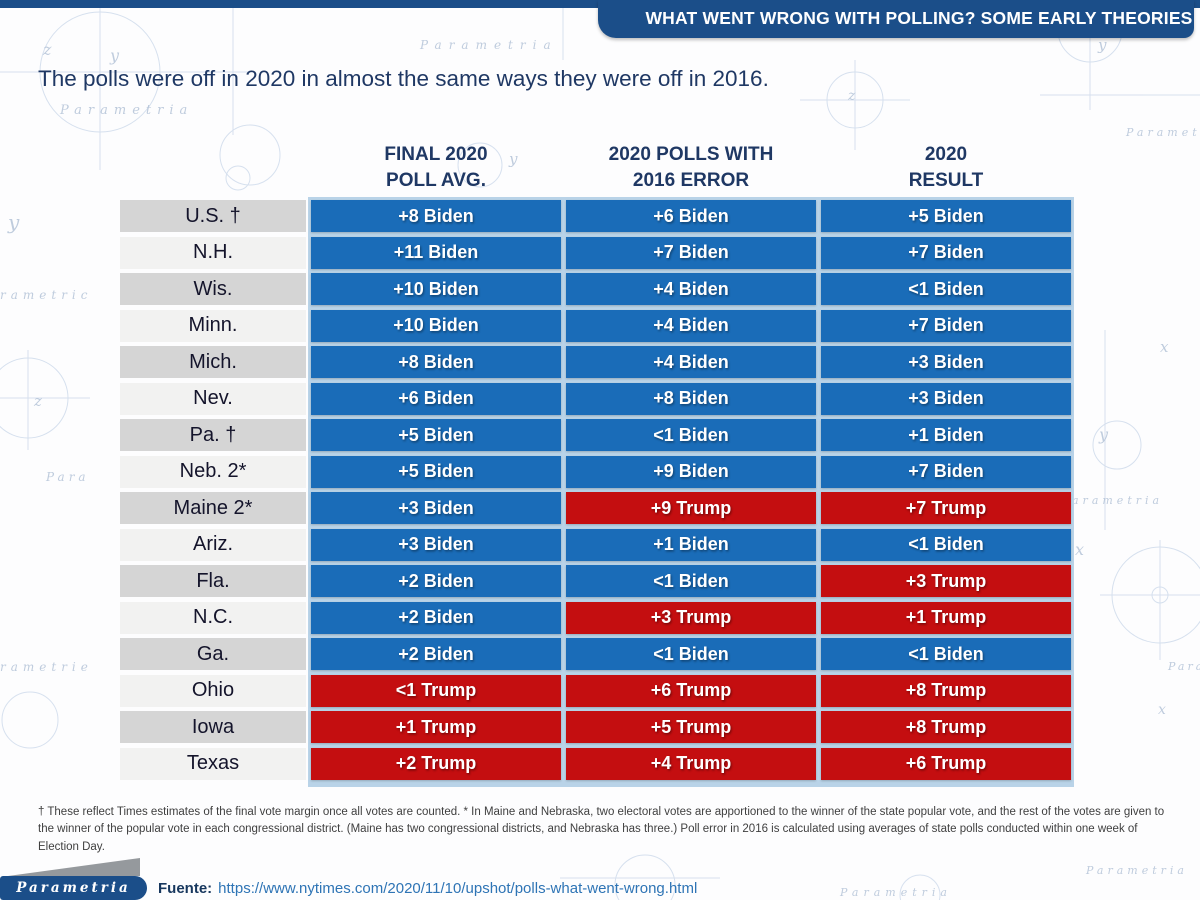  What do you see at coordinates (436, 763) in the screenshot?
I see `margin-cell: +2 Trump` at bounding box center [436, 763].